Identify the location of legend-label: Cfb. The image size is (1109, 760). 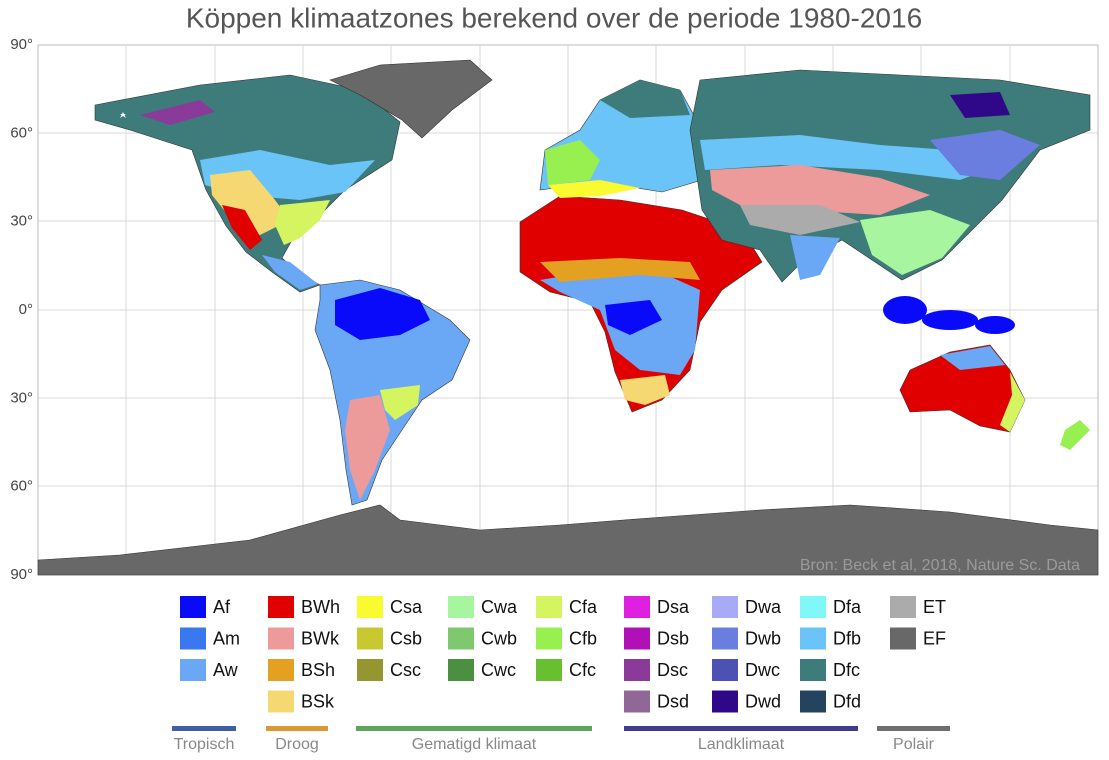
(583, 638).